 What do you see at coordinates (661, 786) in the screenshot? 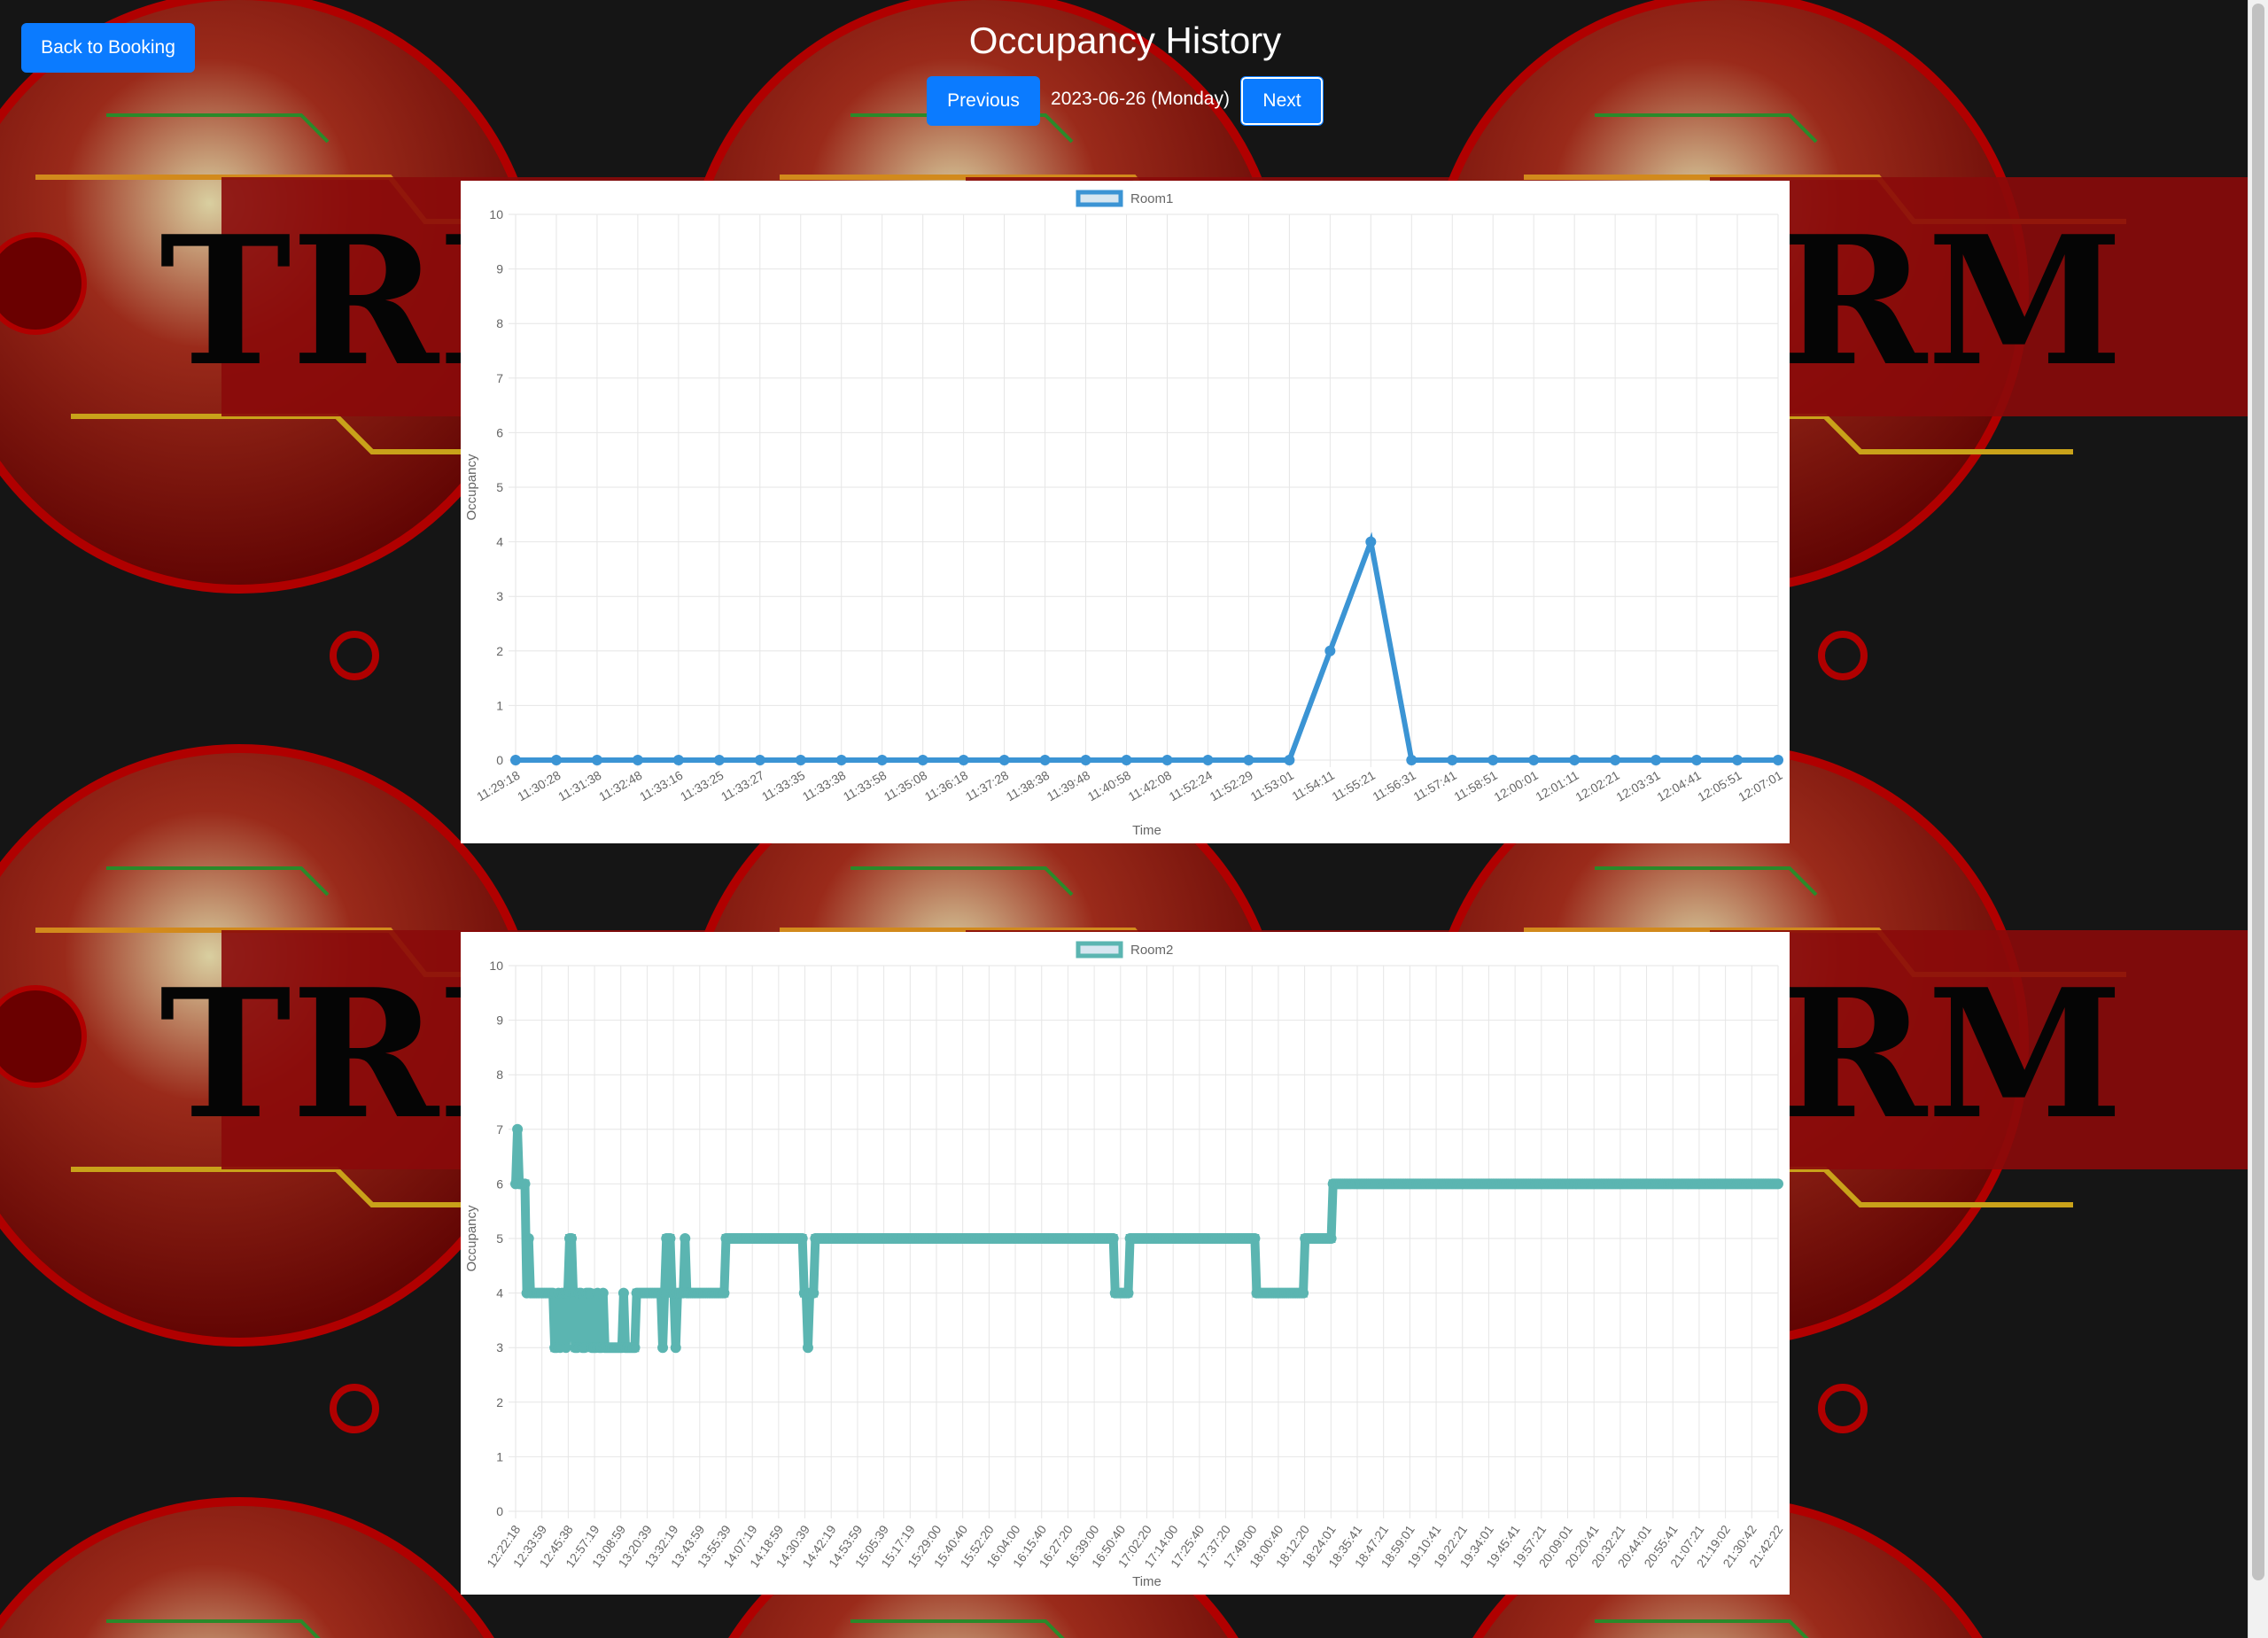
I see `x-tick-label: 11:33:16` at bounding box center [661, 786].